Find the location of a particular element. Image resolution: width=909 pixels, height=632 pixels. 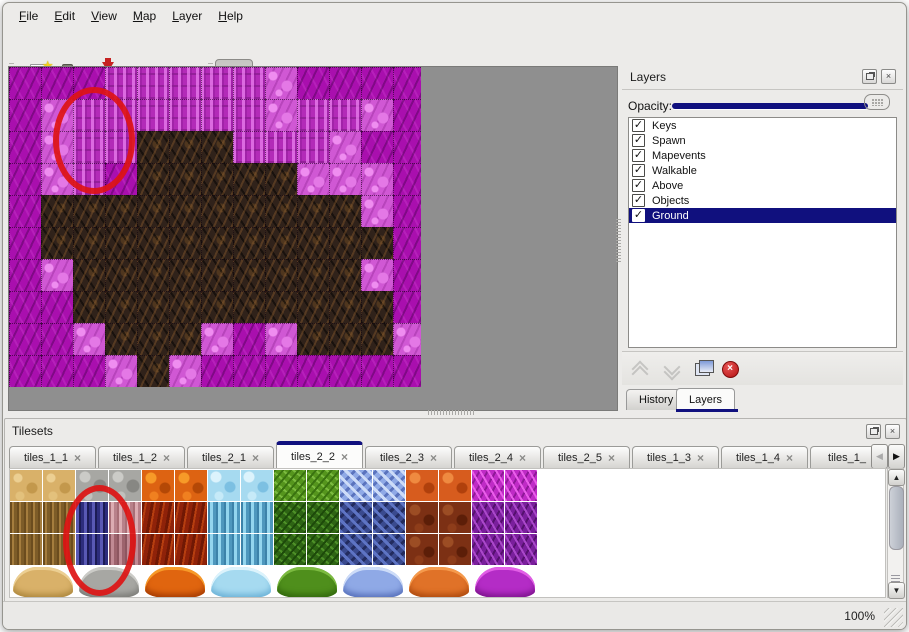

vertical-splitter-grip is located at coordinates (618, 240).